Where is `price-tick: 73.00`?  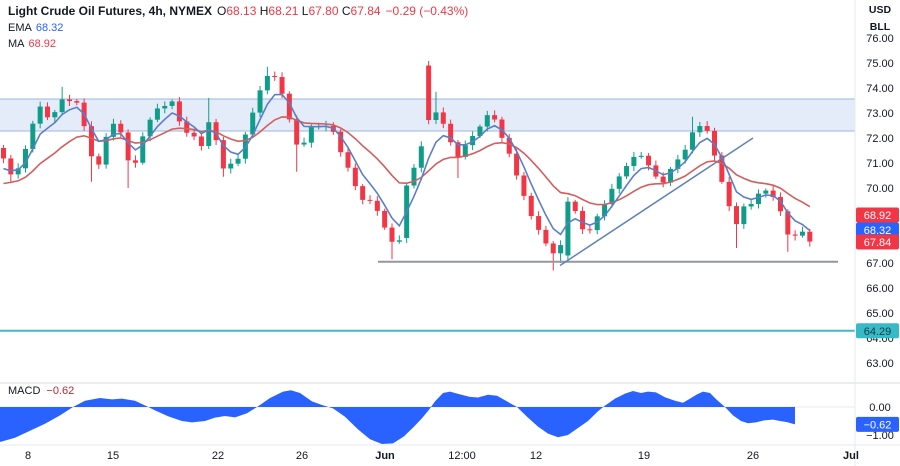
price-tick: 73.00 is located at coordinates (880, 114).